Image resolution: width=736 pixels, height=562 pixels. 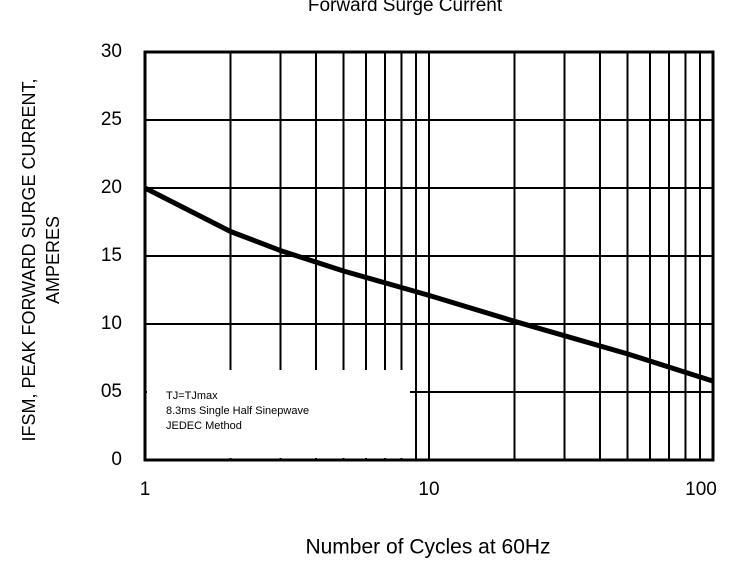 I want to click on y-tick-label: 25, so click(x=111, y=119).